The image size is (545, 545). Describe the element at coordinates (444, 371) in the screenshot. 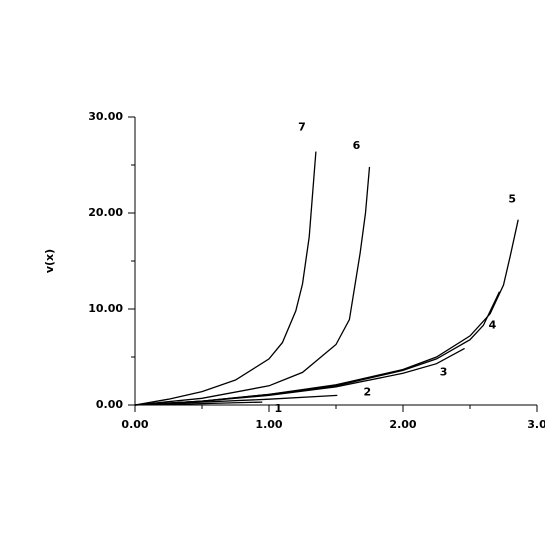

I see `curve-label: 3` at that location.